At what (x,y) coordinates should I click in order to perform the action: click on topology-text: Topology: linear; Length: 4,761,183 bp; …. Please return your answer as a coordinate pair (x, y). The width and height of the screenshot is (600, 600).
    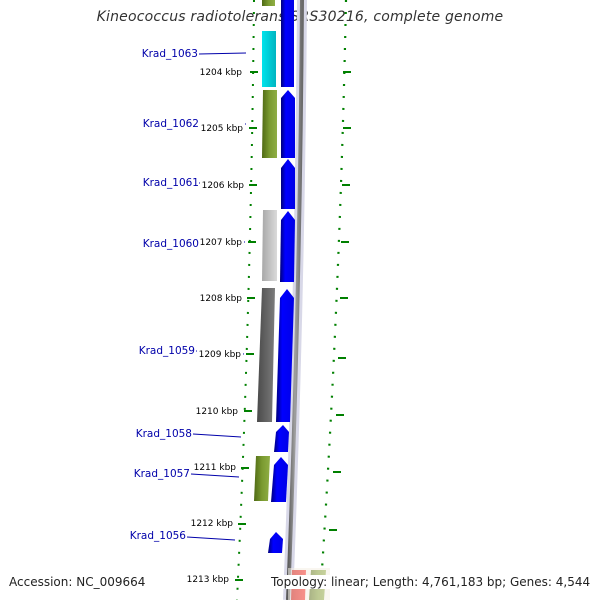
    Looking at the image, I should click on (431, 582).